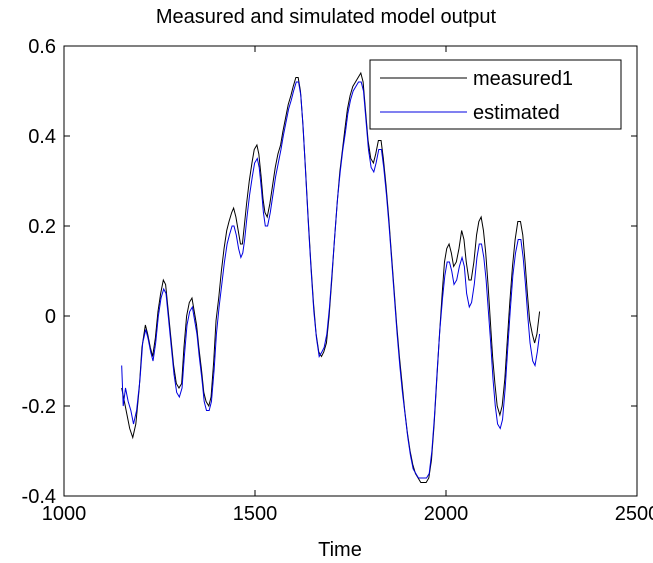 This screenshot has width=653, height=563. I want to click on x-tick-label: 1000, so click(64, 514).